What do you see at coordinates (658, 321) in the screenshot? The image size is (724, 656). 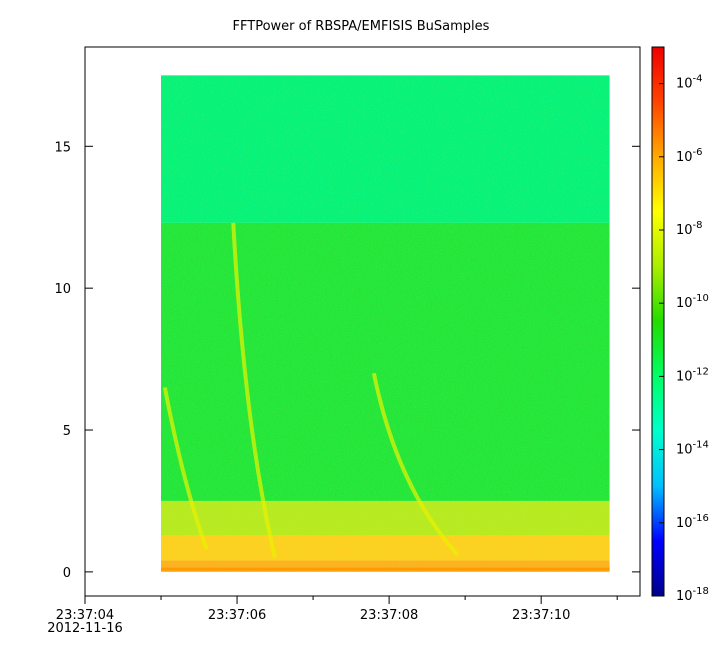 I see `colorbar-gradient` at bounding box center [658, 321].